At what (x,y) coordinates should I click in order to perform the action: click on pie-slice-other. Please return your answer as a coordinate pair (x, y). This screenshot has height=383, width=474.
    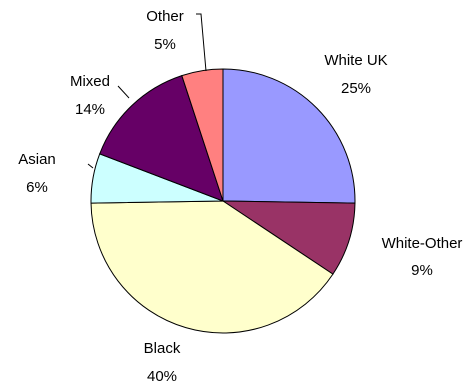
    Looking at the image, I should click on (202, 135).